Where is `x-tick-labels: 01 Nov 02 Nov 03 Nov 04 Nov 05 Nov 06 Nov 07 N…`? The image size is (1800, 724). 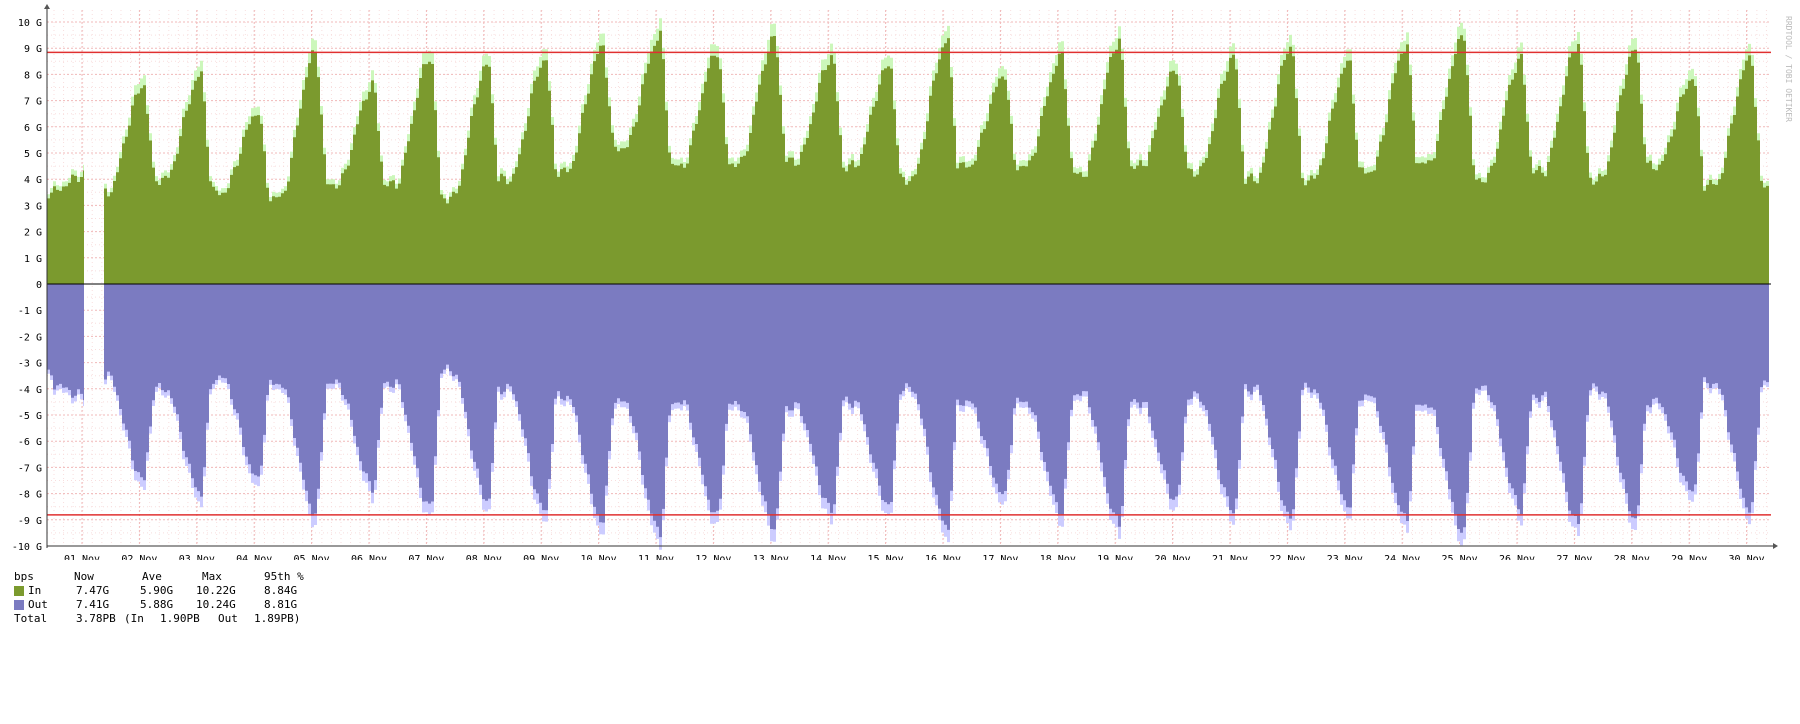
x-tick-labels: 01 Nov 02 Nov 03 Nov 04 Nov 05 Nov 06 Nov 07 N… is located at coordinates (914, 557).